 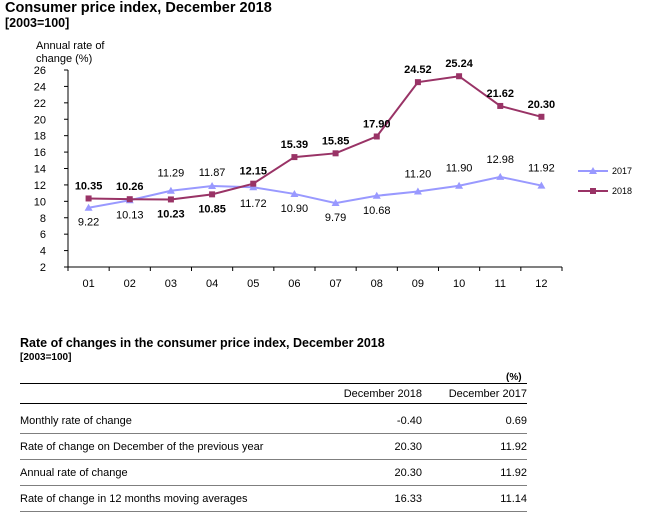 I want to click on data-label-2018: 10.85, so click(x=212, y=209).